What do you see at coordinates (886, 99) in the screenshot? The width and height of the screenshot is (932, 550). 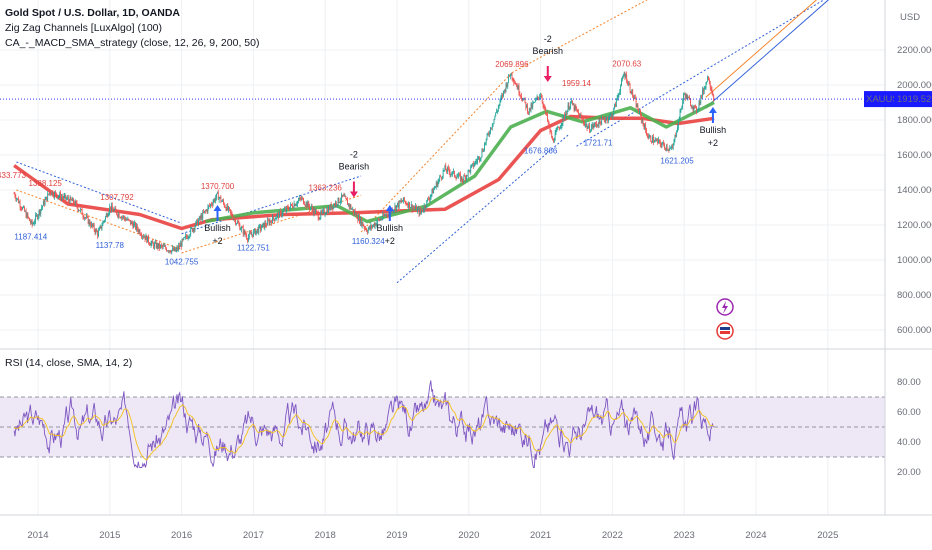 I see `symbol-tag: XAUUSD` at bounding box center [886, 99].